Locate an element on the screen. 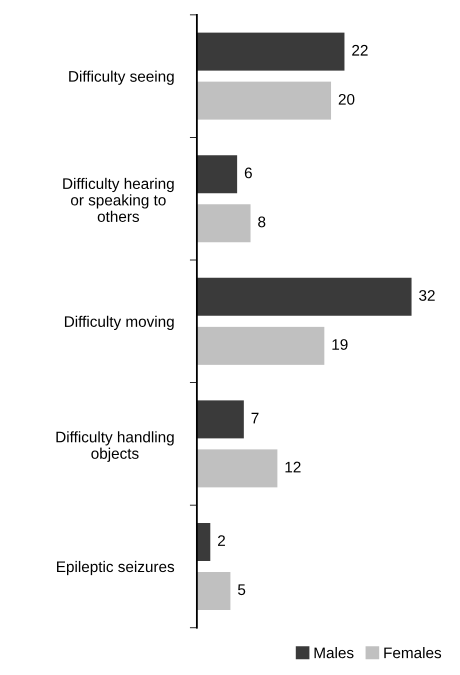 The height and width of the screenshot is (675, 460). y-tick-label: Epileptic seizures is located at coordinates (115, 568).